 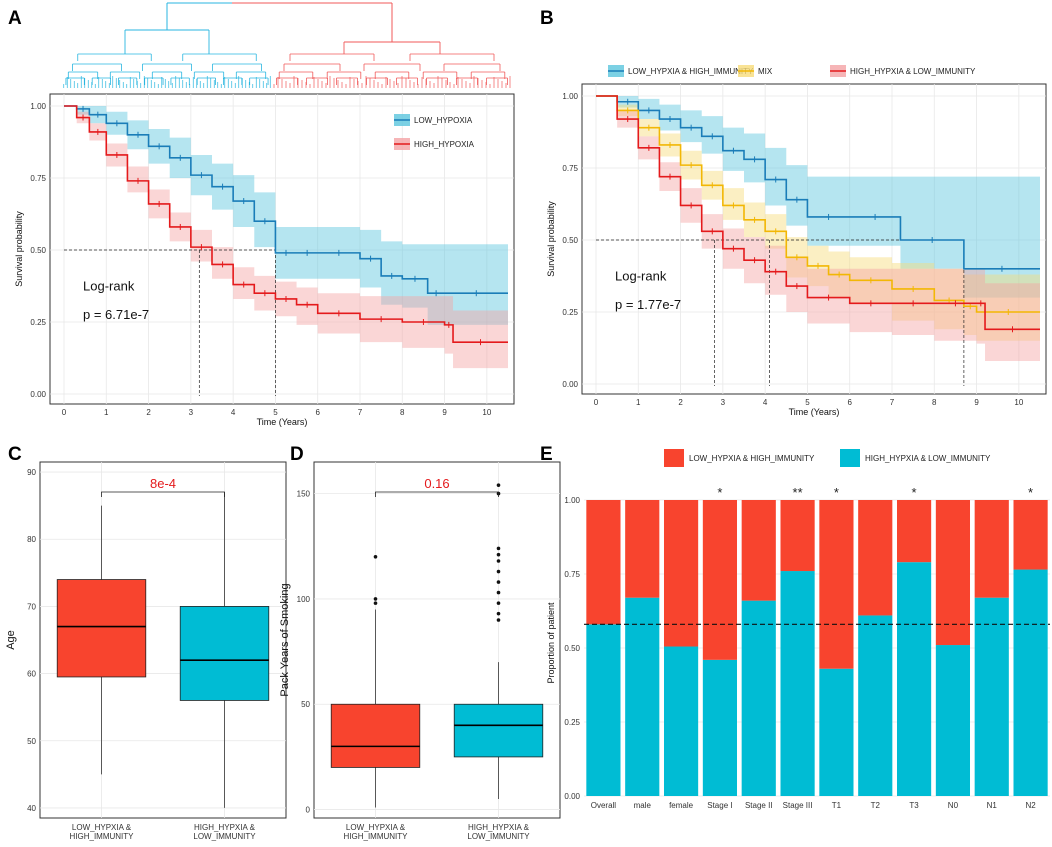 I want to click on y-axis-title: Proportion of patient, so click(x=551, y=643).